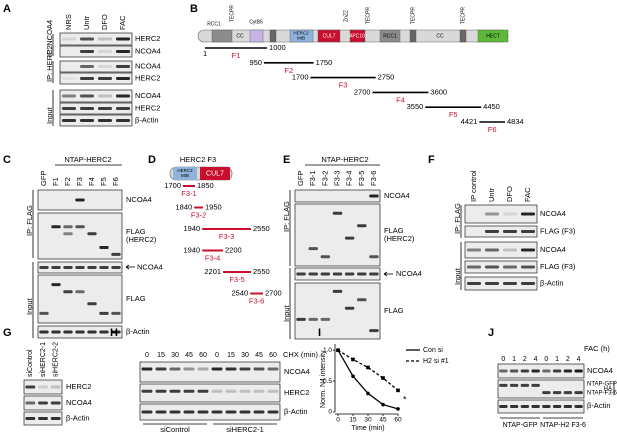  What do you see at coordinates (597, 348) in the screenshot?
I see `treatment: FAC (h)` at bounding box center [597, 348].